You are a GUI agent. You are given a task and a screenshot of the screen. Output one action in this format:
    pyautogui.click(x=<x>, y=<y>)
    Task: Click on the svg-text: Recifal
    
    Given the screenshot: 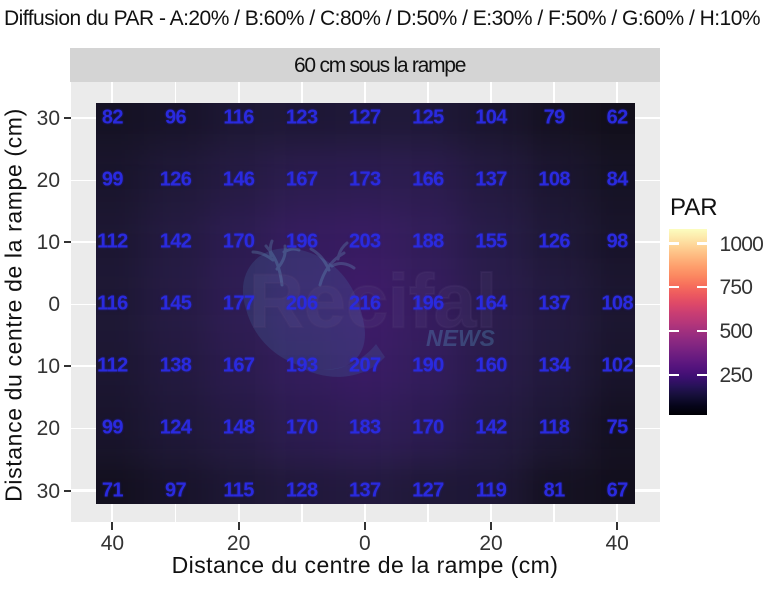 What is the action you would take?
    pyautogui.click(x=371, y=301)
    